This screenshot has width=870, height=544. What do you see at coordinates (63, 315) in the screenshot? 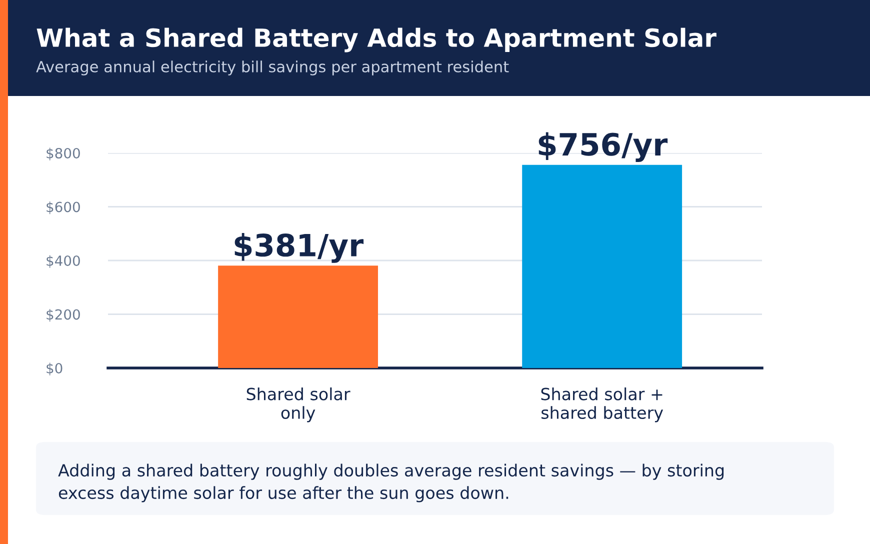
I see `y-tick-label: $200` at bounding box center [63, 315].